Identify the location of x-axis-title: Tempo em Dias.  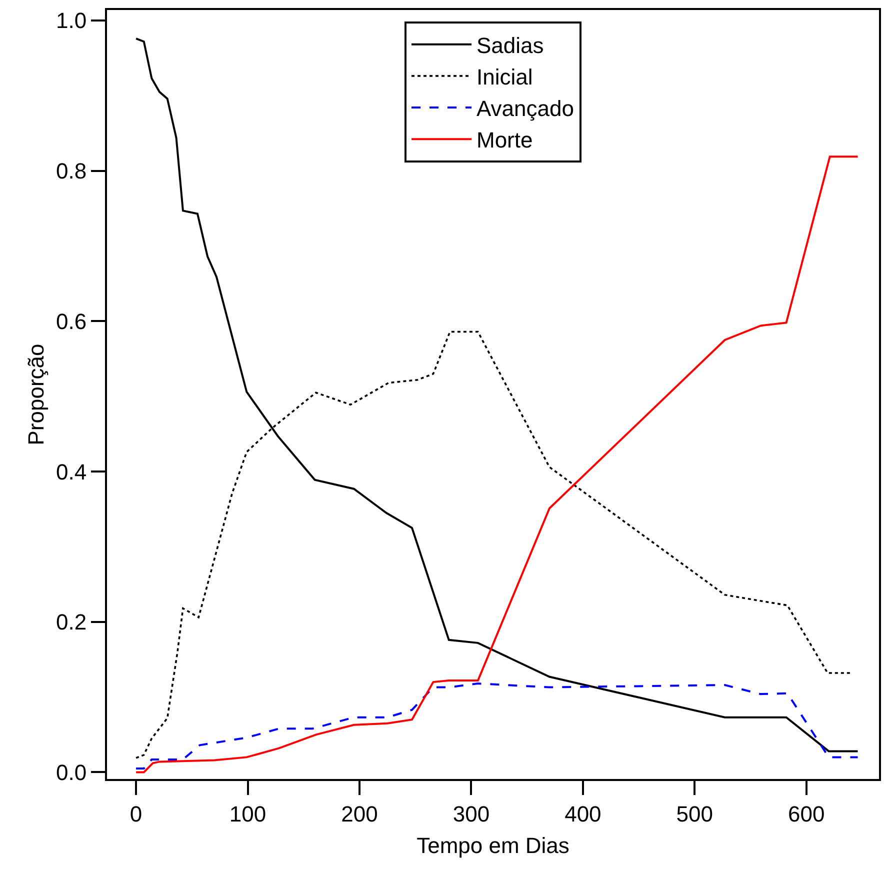
(493, 845).